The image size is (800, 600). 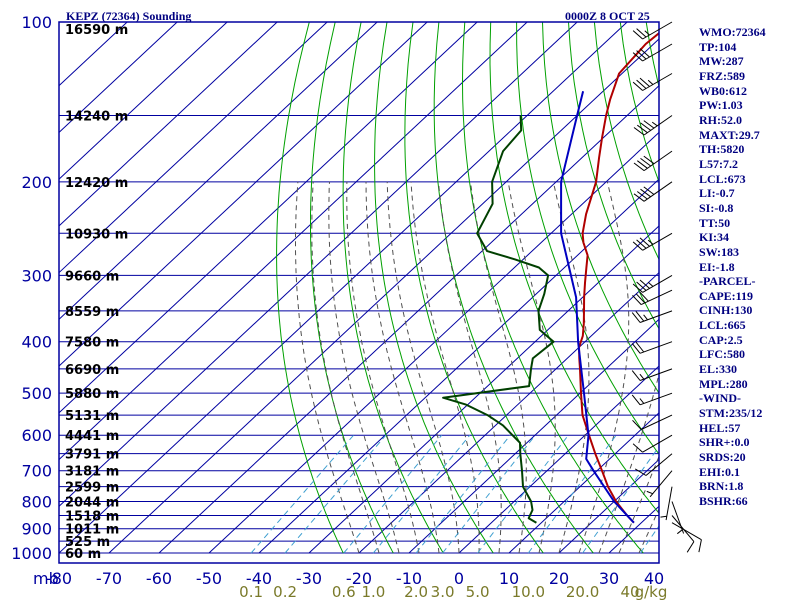 I want to click on index-item: PW:1.03, so click(x=721, y=105).